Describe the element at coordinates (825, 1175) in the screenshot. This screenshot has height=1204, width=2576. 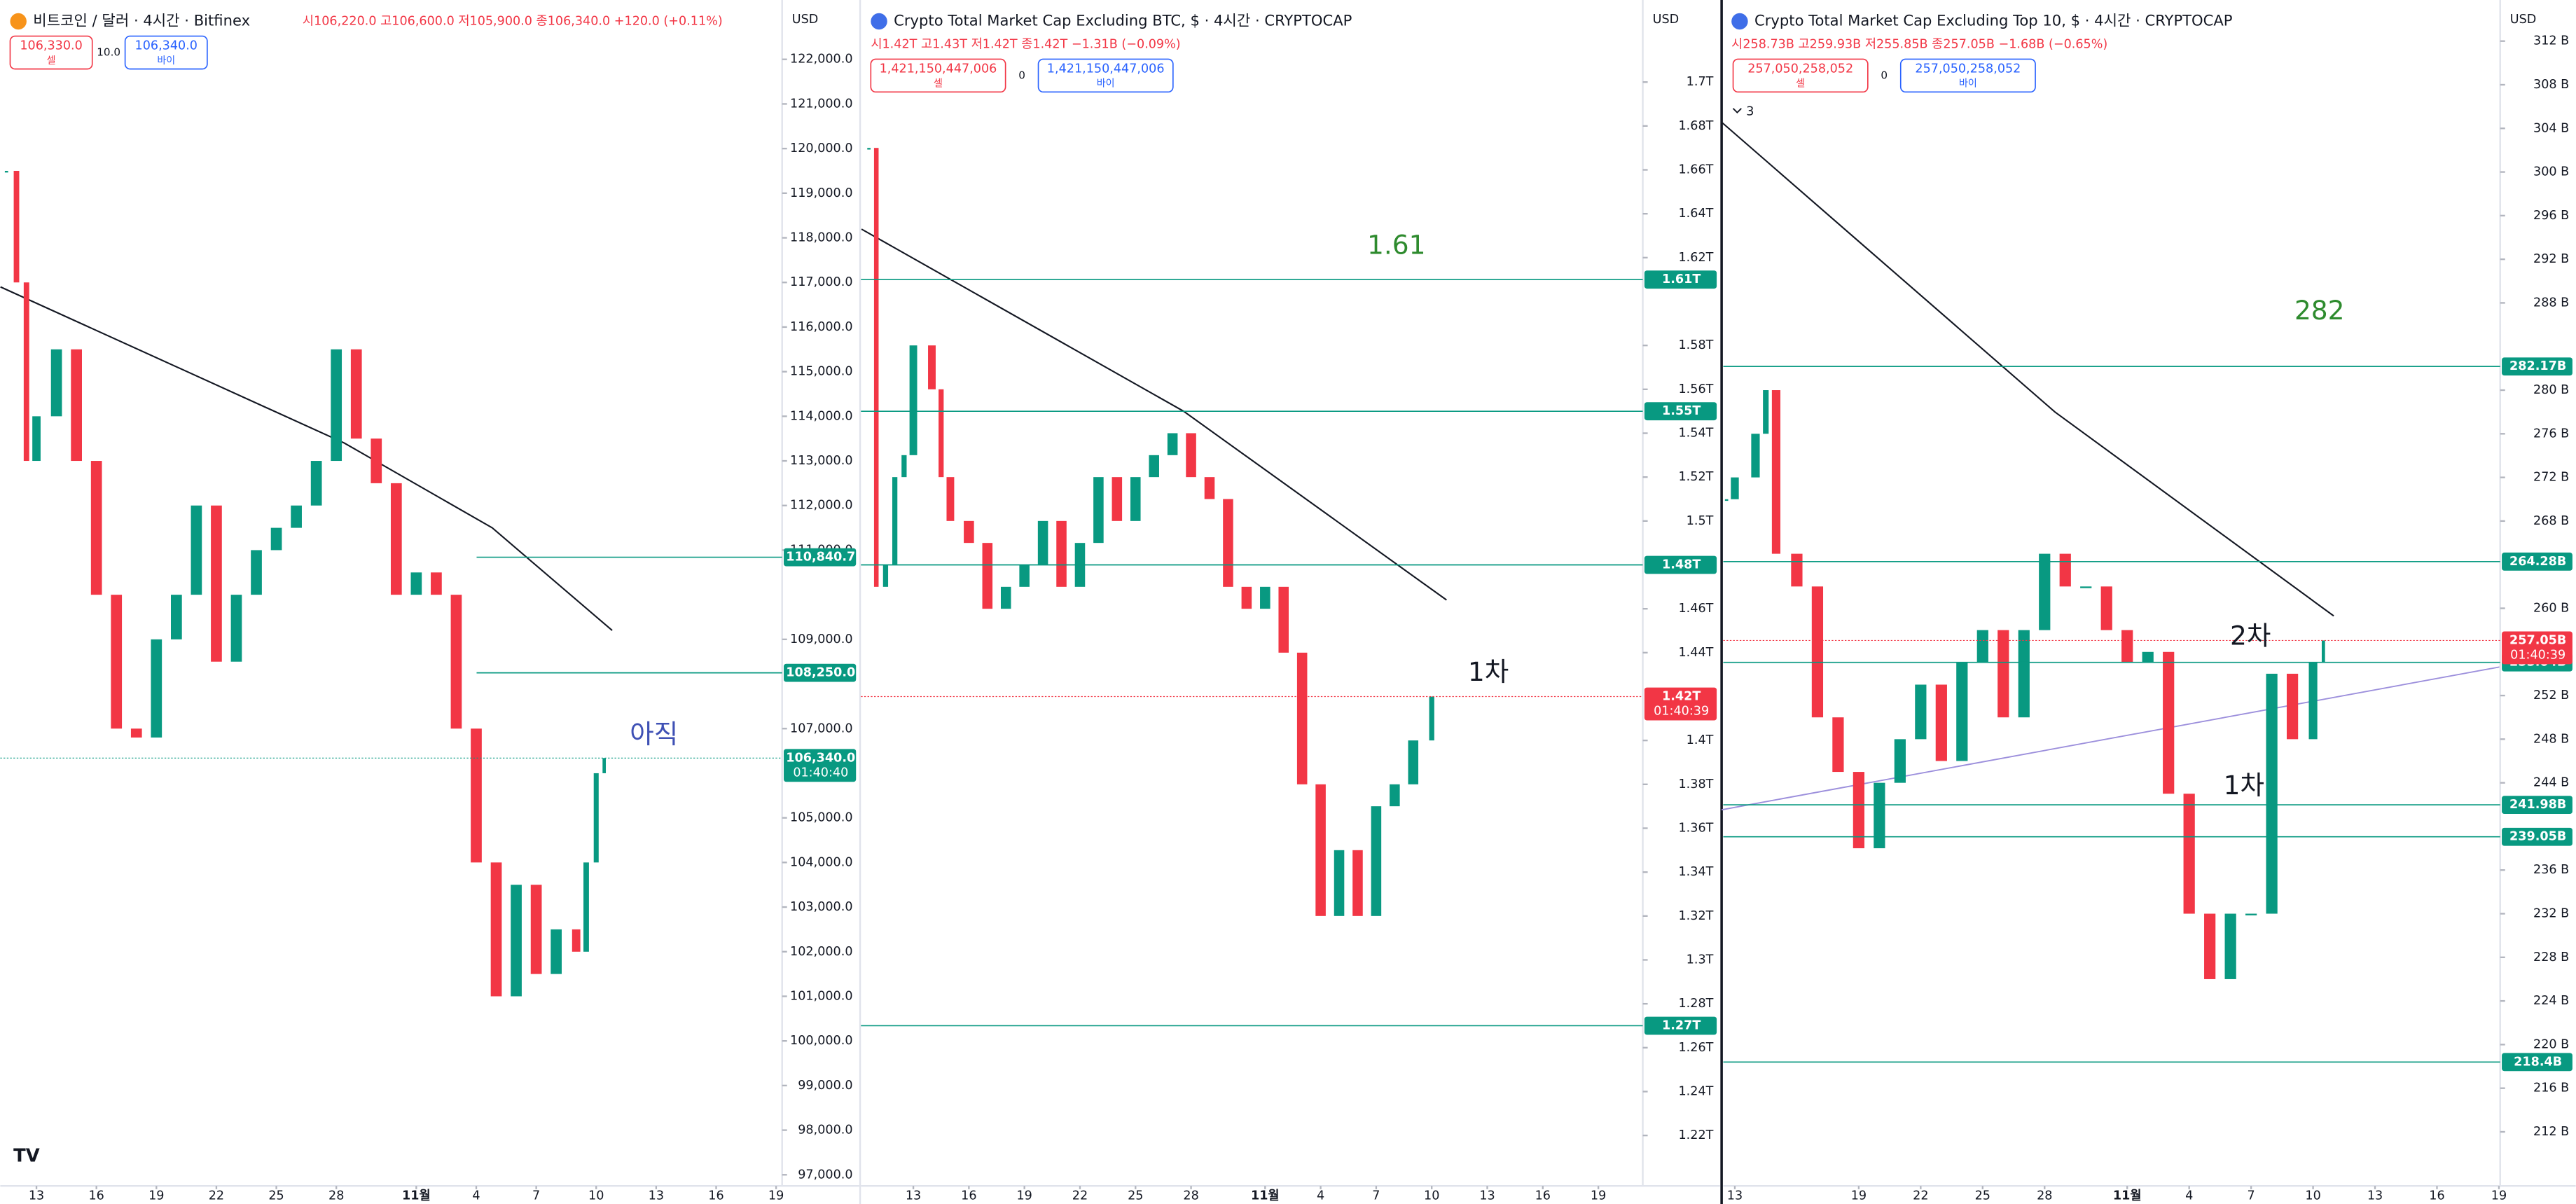
I see `y-tick-label: 97,000.0` at that location.